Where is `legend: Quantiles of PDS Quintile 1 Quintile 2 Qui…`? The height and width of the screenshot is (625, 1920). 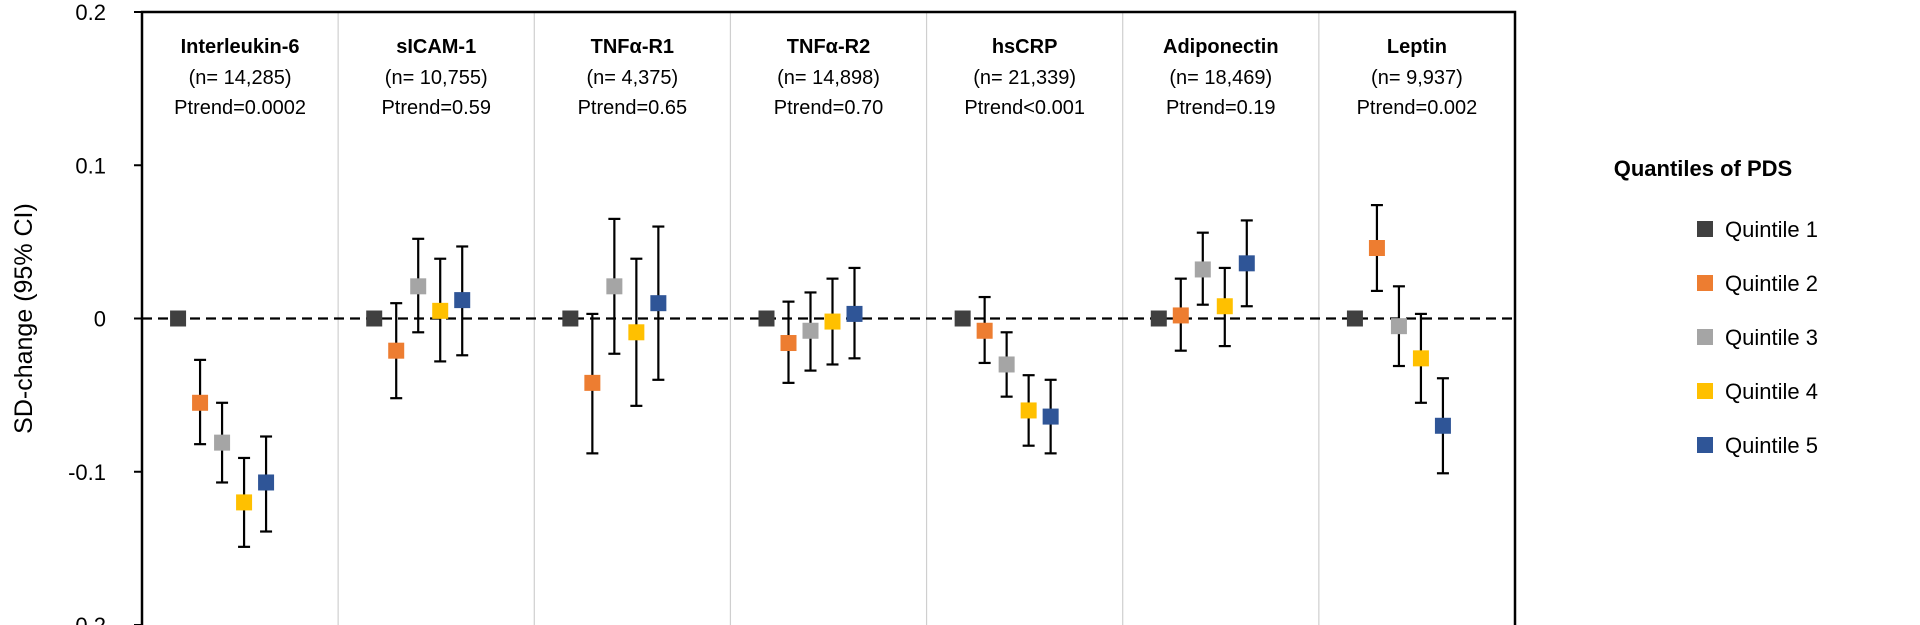 legend: Quantiles of PDS Quintile 1 Quintile 2 Qui… is located at coordinates (1716, 307).